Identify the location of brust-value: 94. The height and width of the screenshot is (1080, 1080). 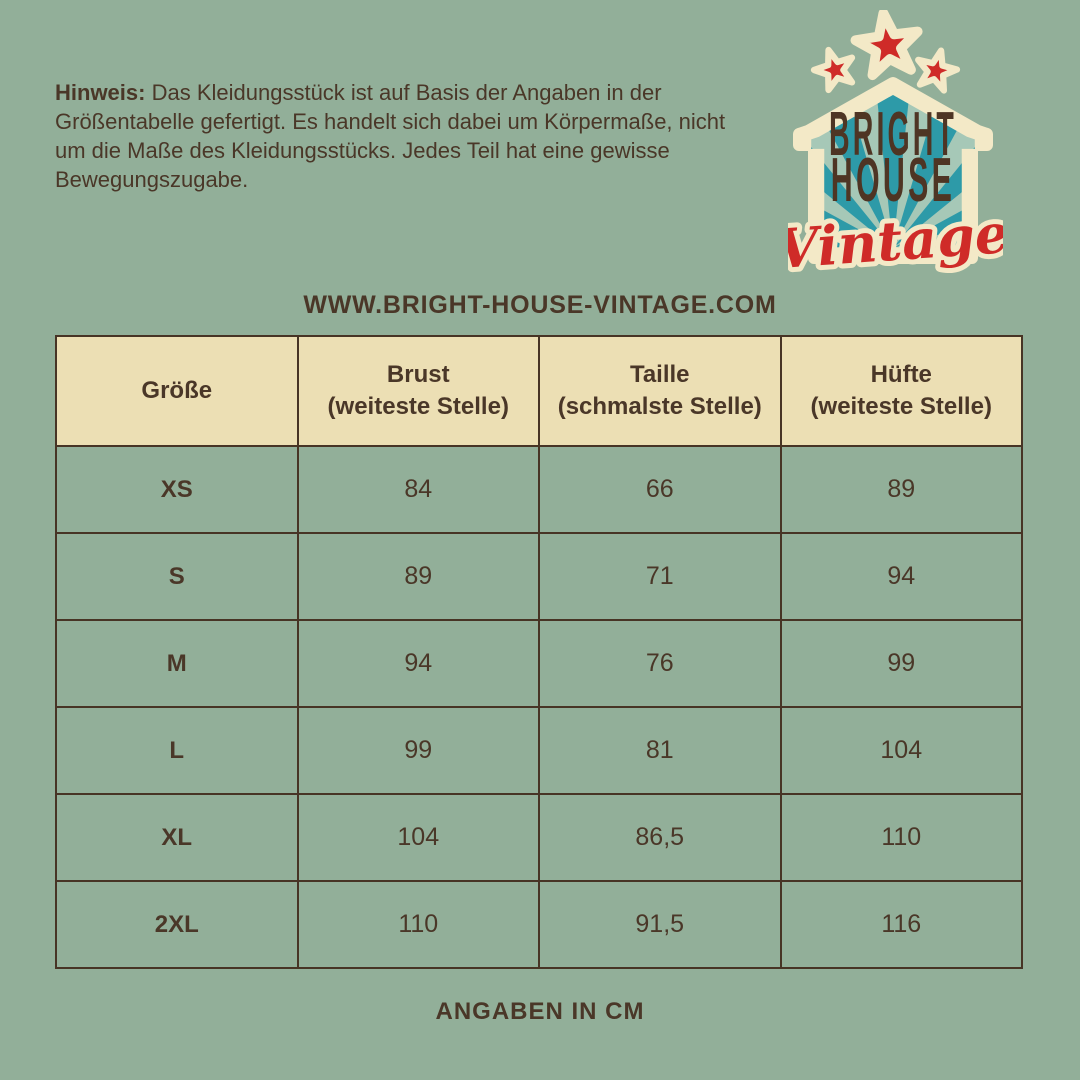
(418, 663).